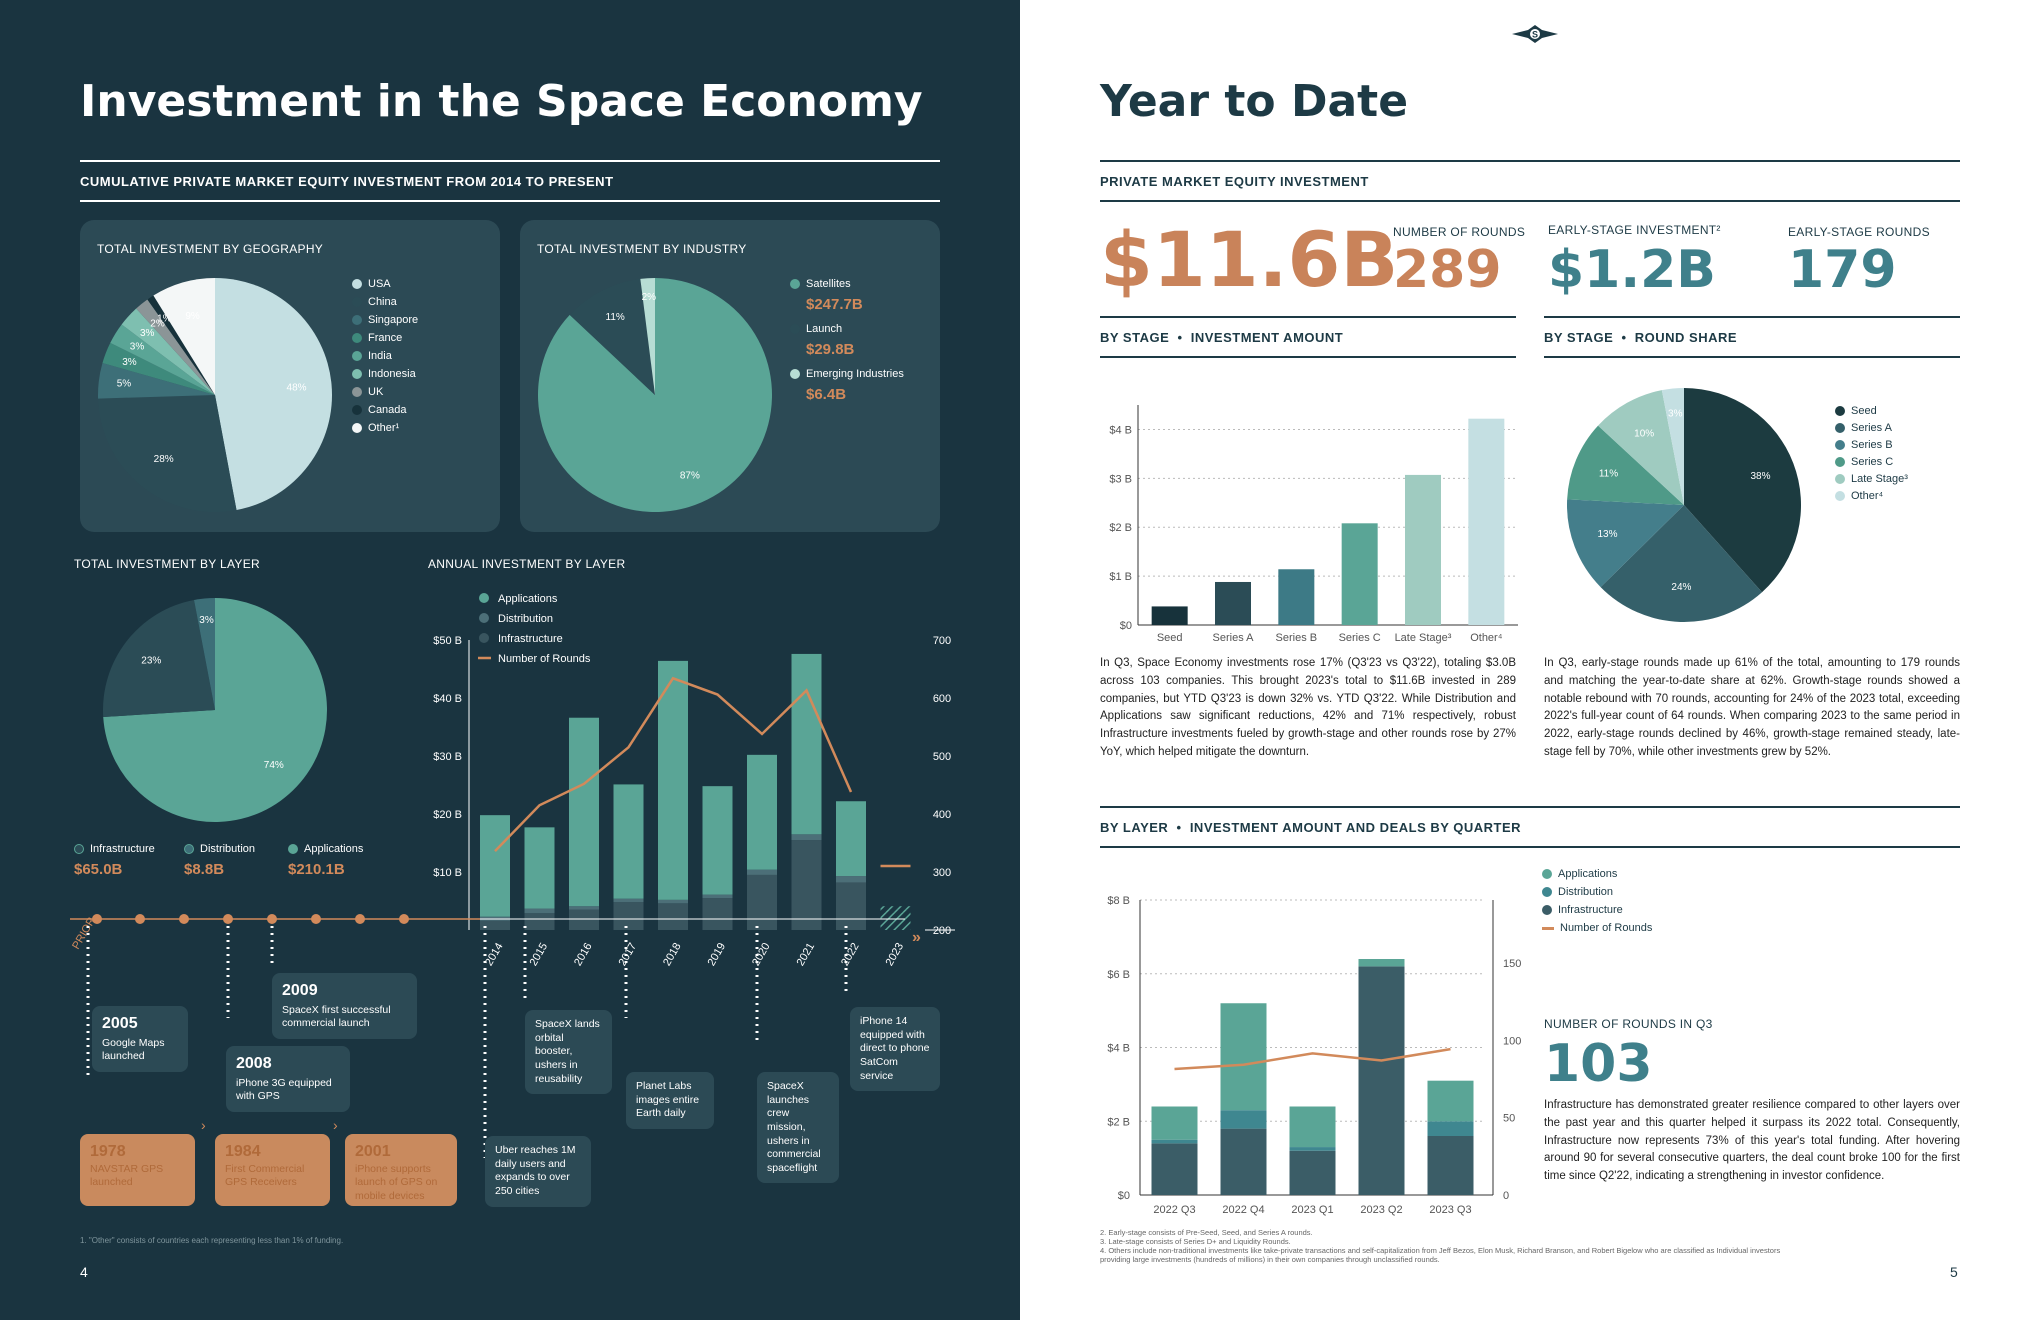 This screenshot has width=2040, height=1320. I want to click on bar-distribution-2022-q3, so click(1174, 1141).